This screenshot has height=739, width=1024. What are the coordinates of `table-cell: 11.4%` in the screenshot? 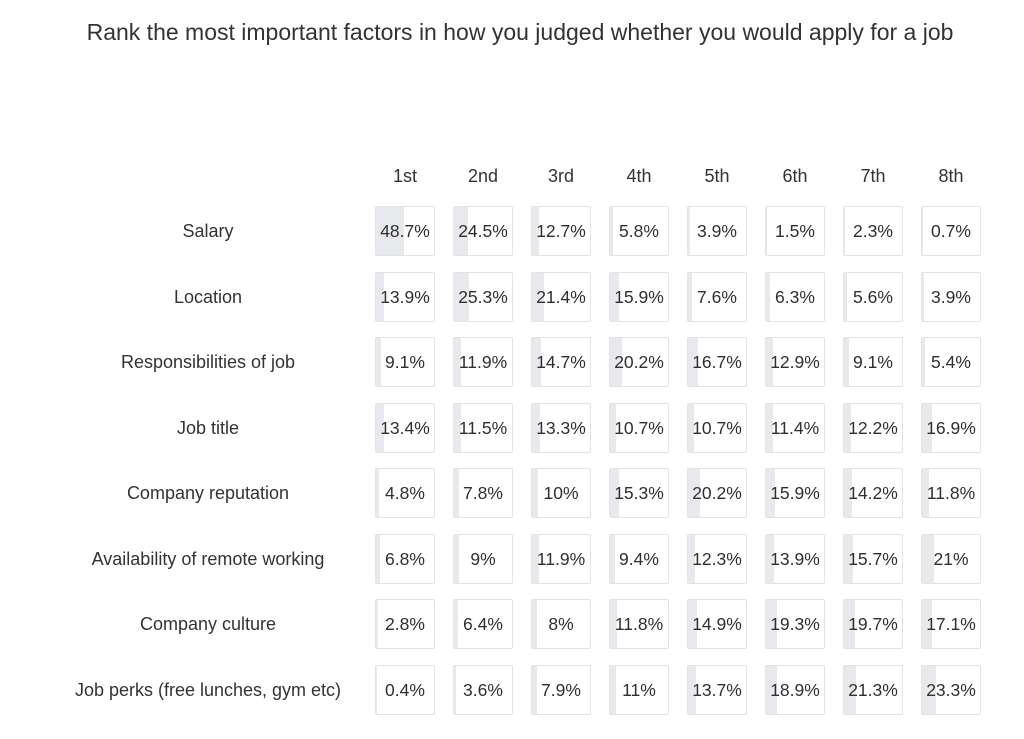 It's located at (795, 427).